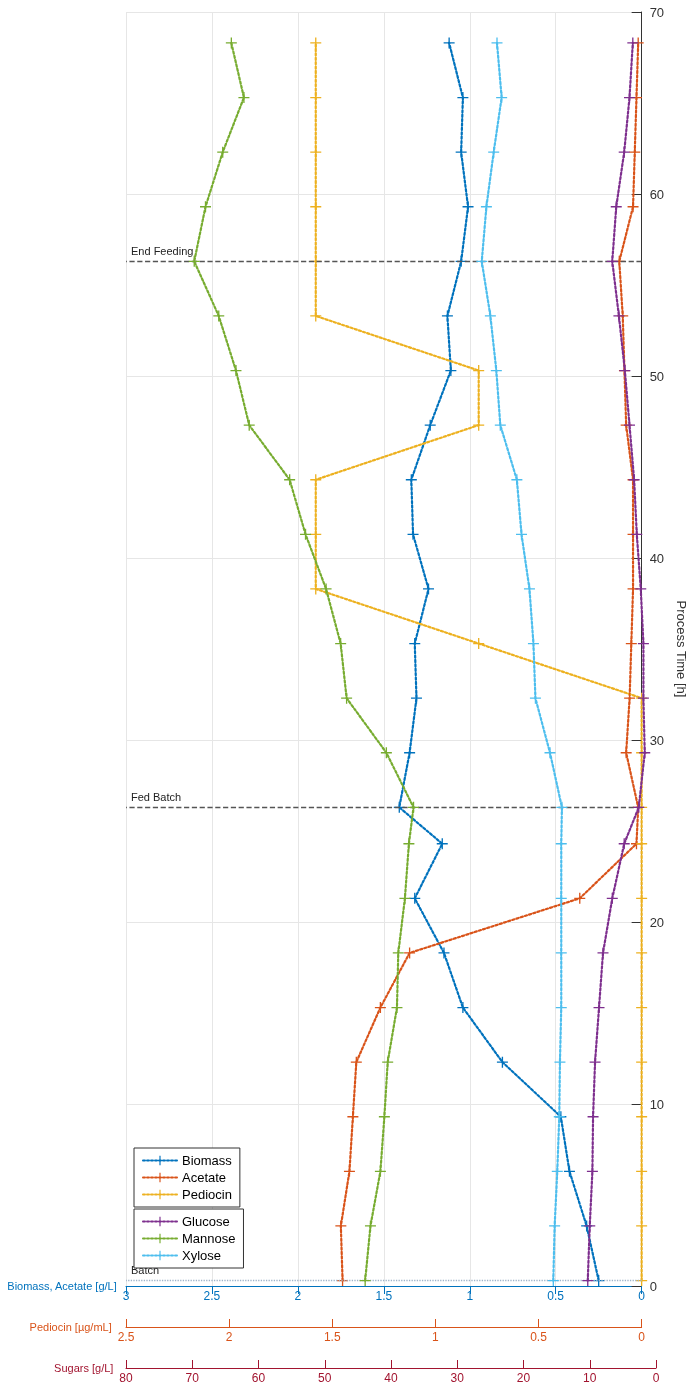  What do you see at coordinates (657, 194) in the screenshot?
I see `y-tick-label: 60` at bounding box center [657, 194].